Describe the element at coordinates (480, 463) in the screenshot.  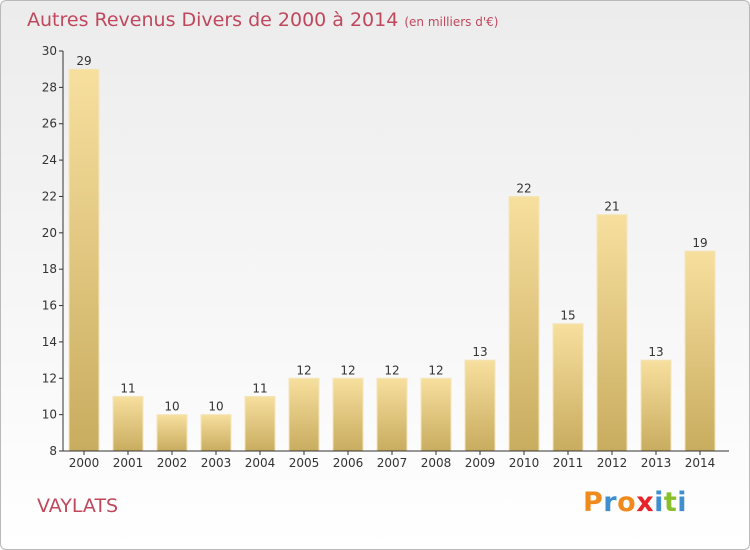
I see `x-tick-label-2009: 2009` at that location.